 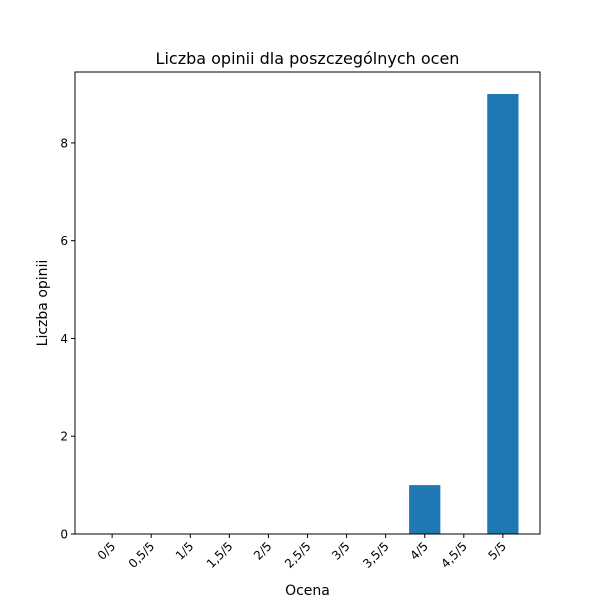 I want to click on y-tick-label: 2, so click(x=64, y=437).